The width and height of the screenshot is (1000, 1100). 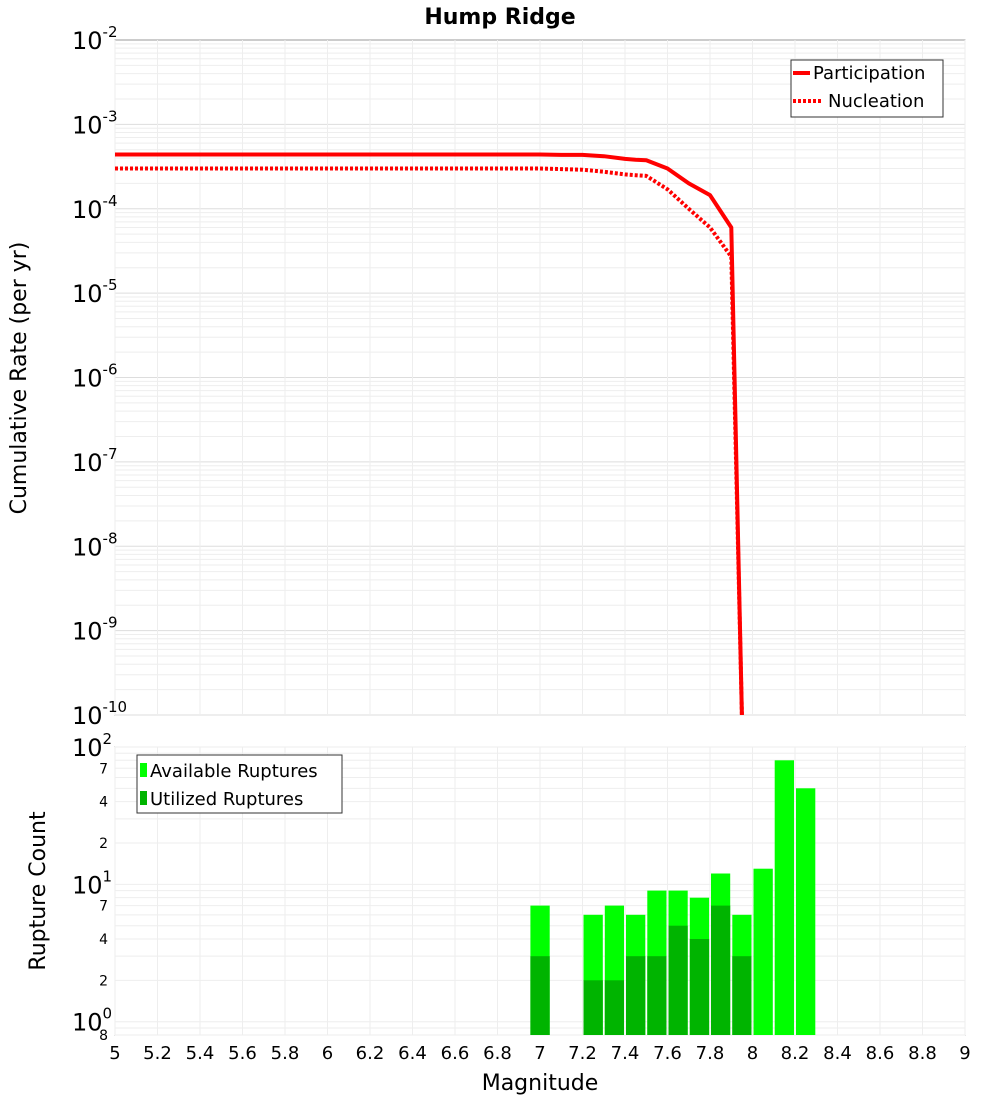 I want to click on legend-utilized-swatch, so click(x=143, y=798).